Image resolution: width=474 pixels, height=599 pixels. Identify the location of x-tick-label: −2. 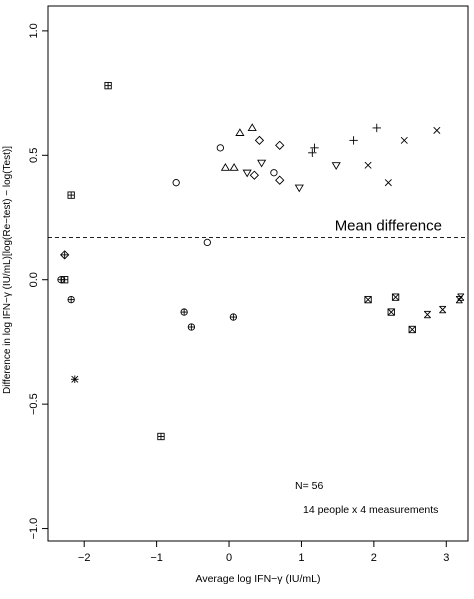
(84, 558).